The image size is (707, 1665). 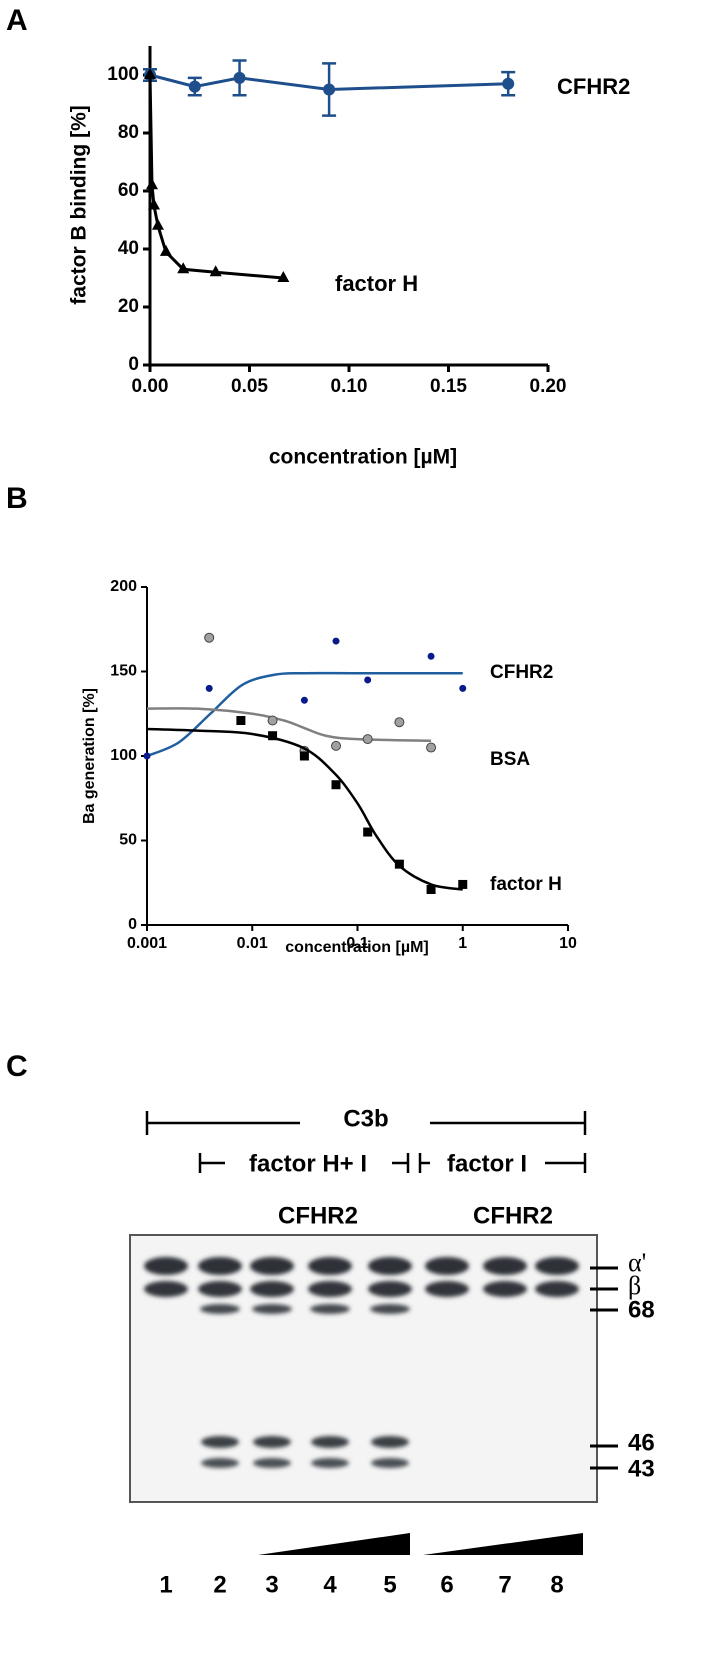 I want to click on x-tick-label: 0.001, so click(x=147, y=943).